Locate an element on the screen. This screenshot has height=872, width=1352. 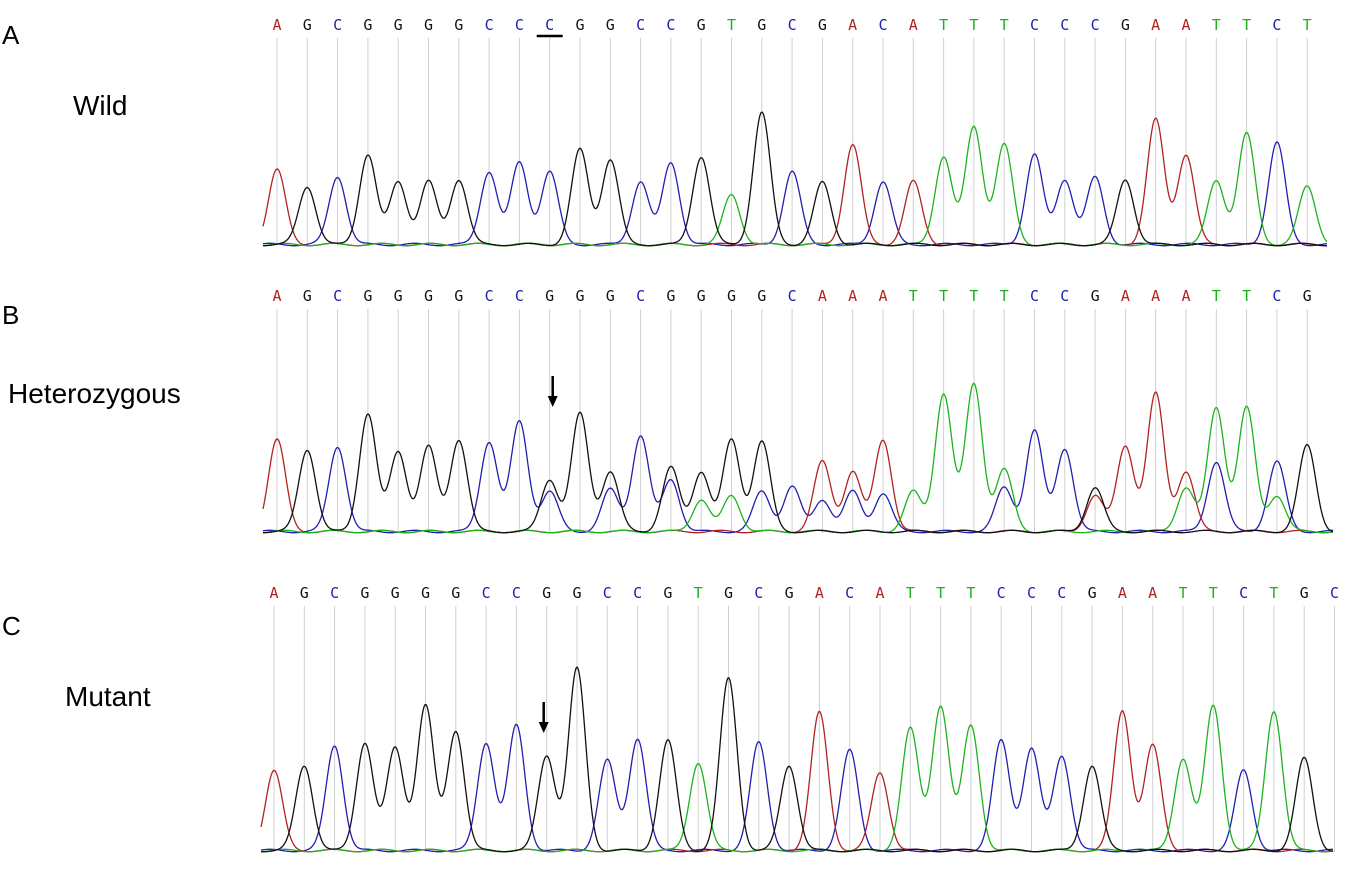
trace-t is located at coordinates (797, 778).